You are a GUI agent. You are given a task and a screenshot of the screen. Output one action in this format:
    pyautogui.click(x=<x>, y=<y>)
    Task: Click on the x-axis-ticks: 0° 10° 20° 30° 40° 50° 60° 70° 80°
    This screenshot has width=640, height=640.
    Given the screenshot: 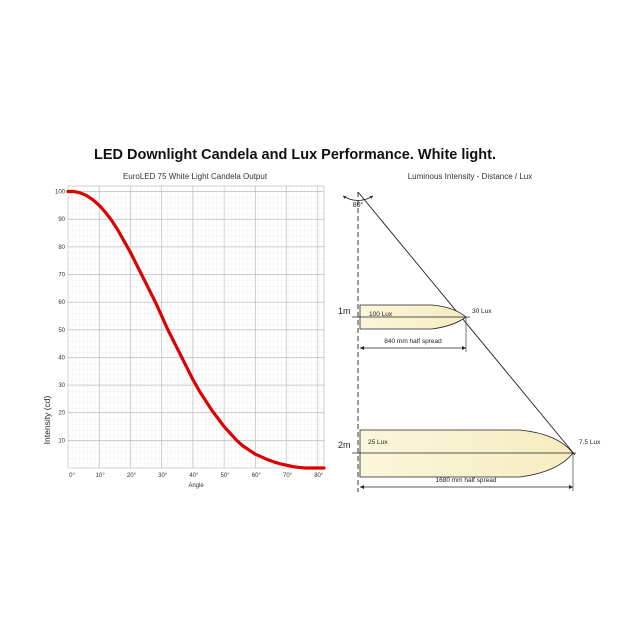 What is the action you would take?
    pyautogui.click(x=196, y=476)
    